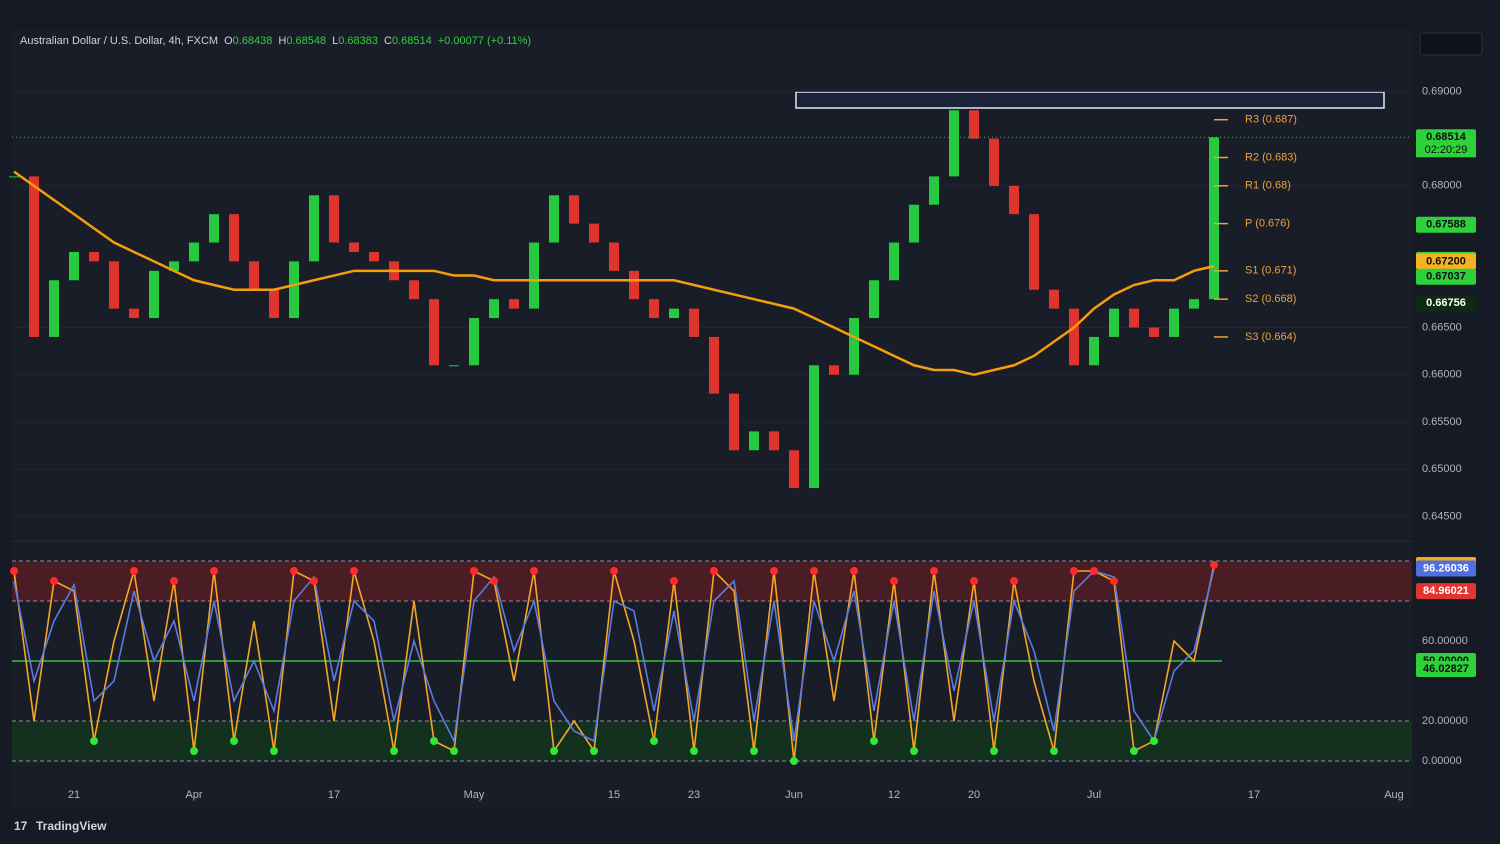 The width and height of the screenshot is (1500, 844). I want to click on y-tick-label: 0.68000, so click(1442, 186).